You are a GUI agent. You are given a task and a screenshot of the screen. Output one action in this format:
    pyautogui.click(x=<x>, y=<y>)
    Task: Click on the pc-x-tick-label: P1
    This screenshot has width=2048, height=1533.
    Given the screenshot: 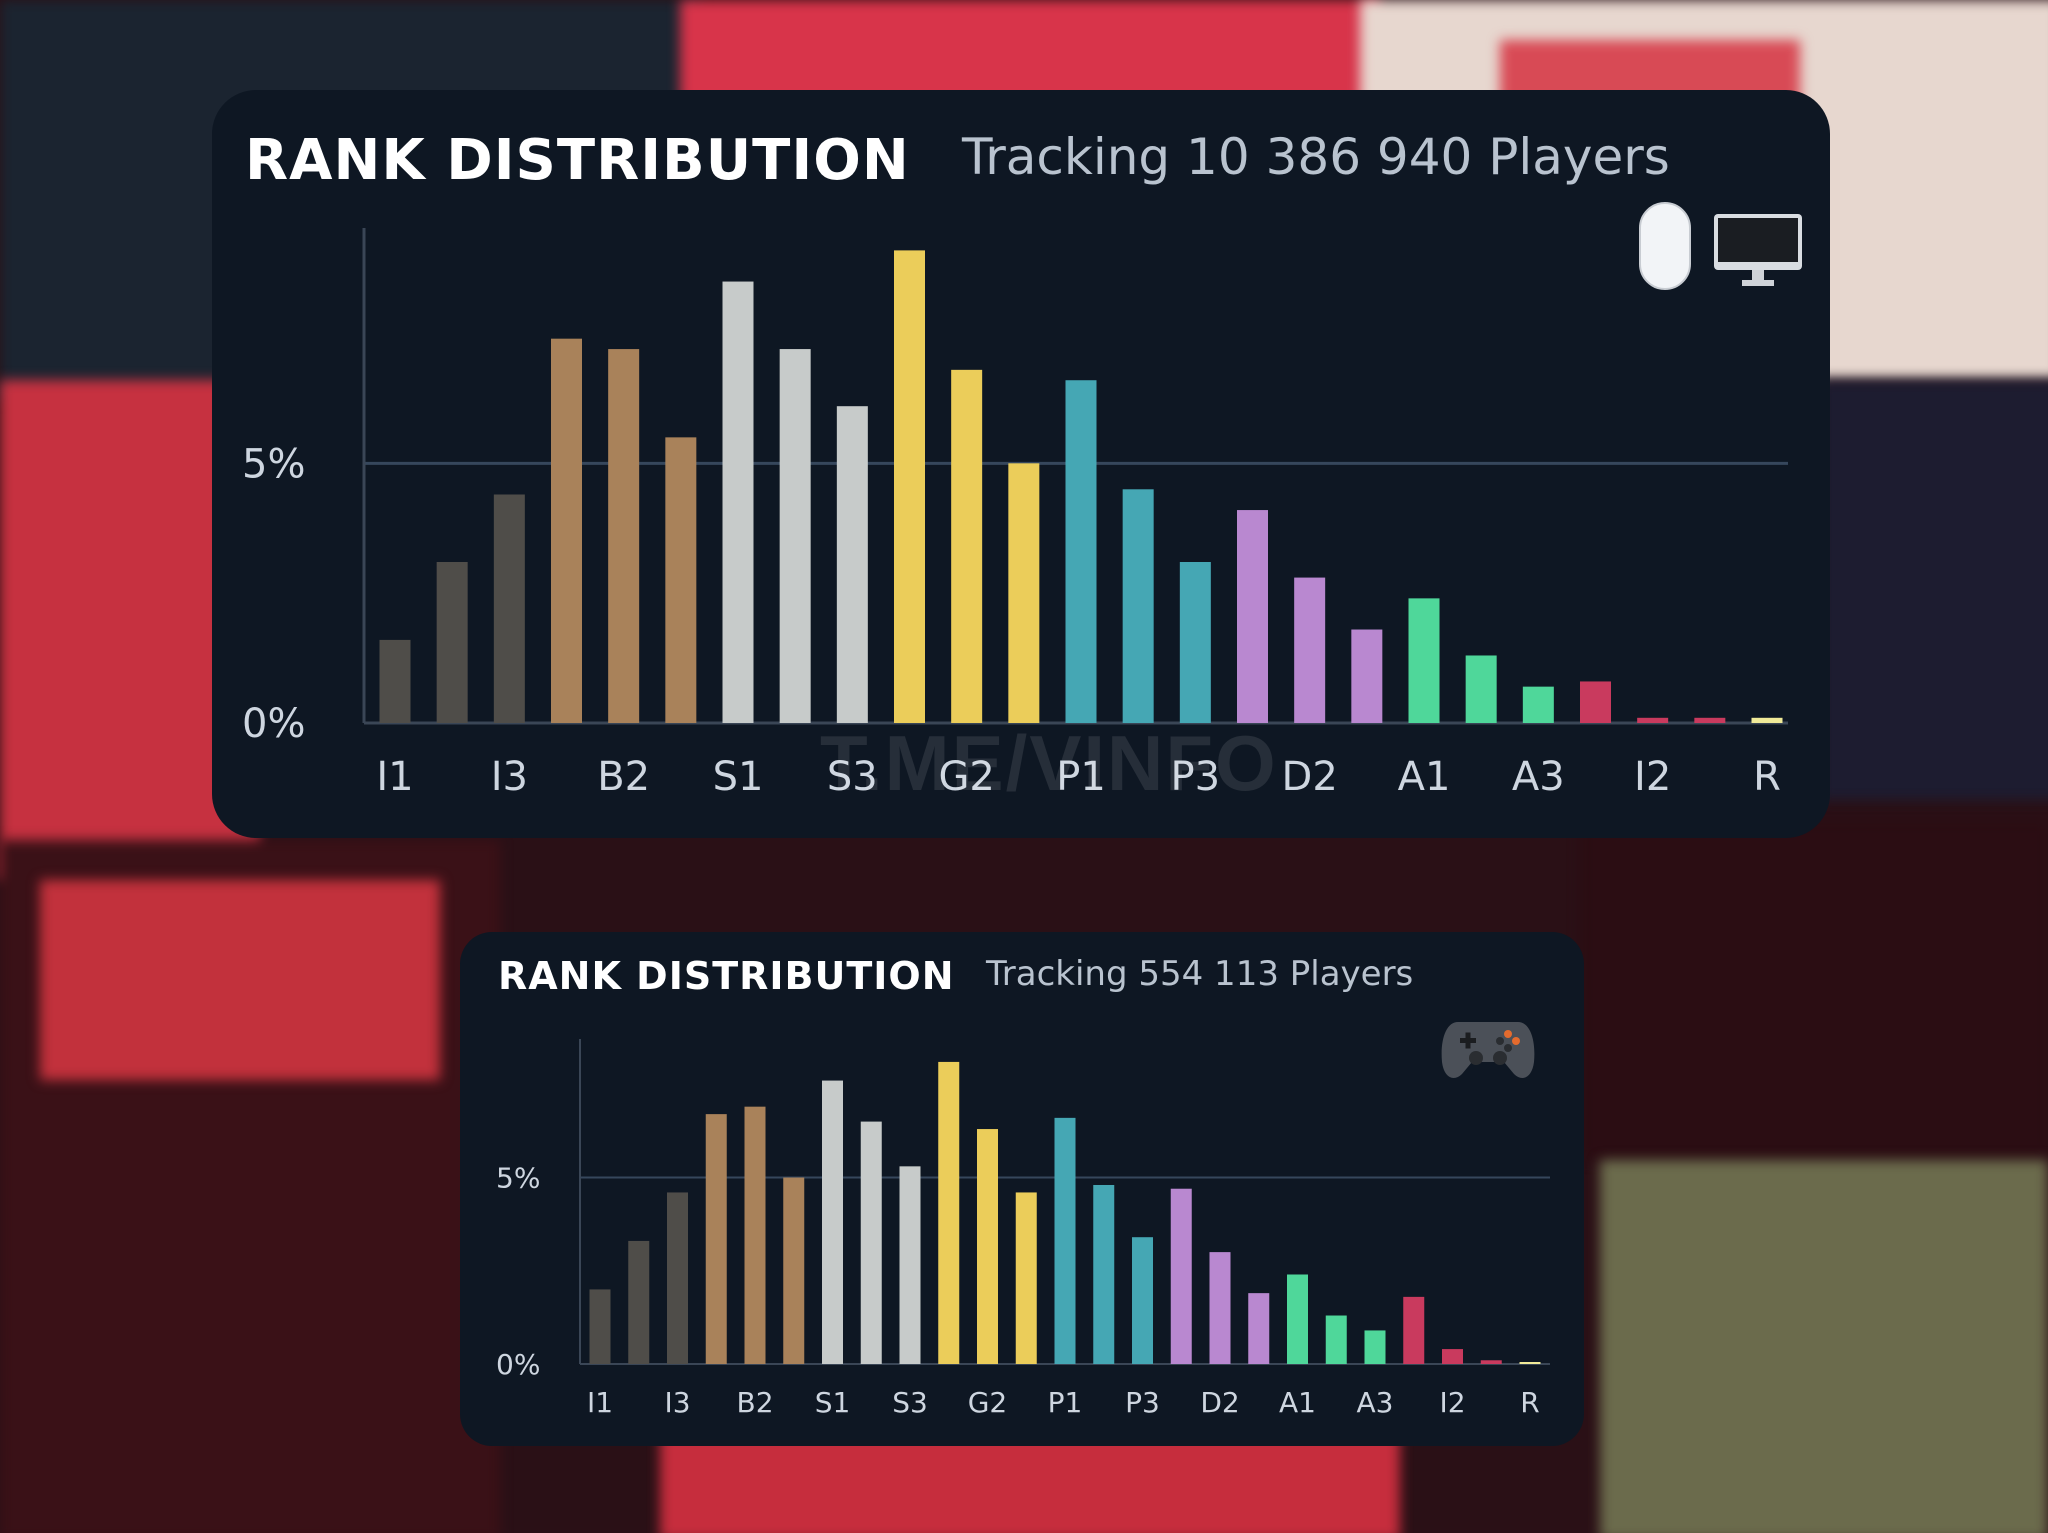 What is the action you would take?
    pyautogui.click(x=1081, y=777)
    